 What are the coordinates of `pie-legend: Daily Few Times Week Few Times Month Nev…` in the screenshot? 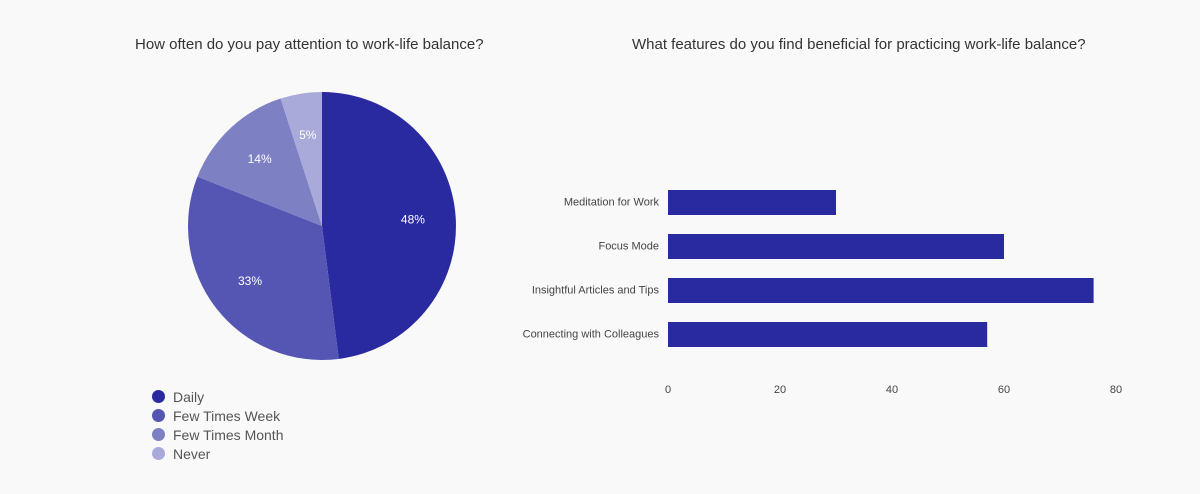 It's located at (217, 425).